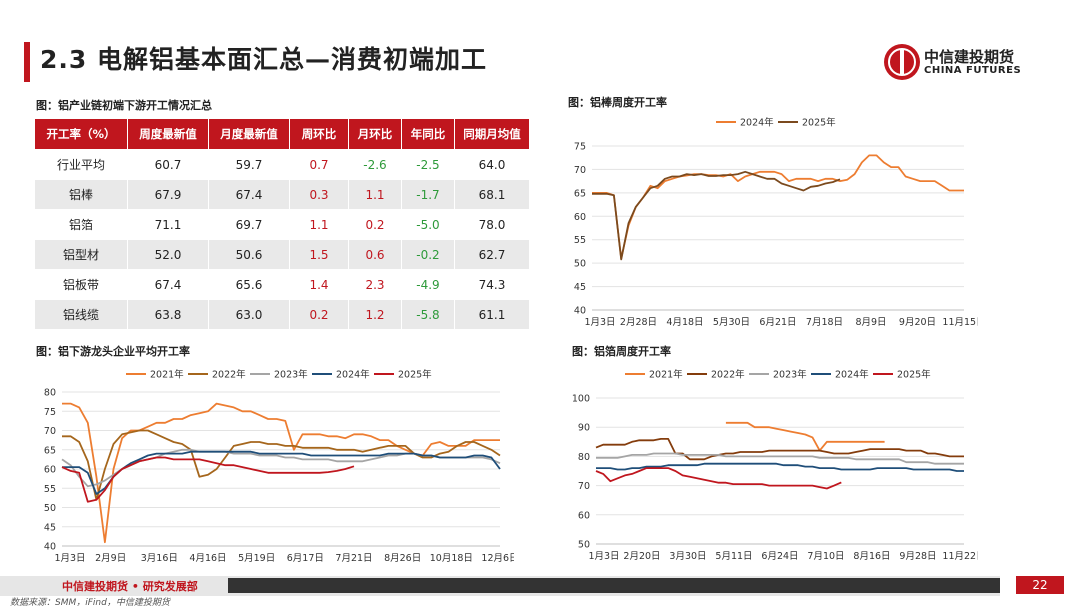 Image resolution: width=1080 pixels, height=608 pixels. What do you see at coordinates (790, 375) in the screenshot?
I see `legend-label: 2023年` at bounding box center [790, 375].